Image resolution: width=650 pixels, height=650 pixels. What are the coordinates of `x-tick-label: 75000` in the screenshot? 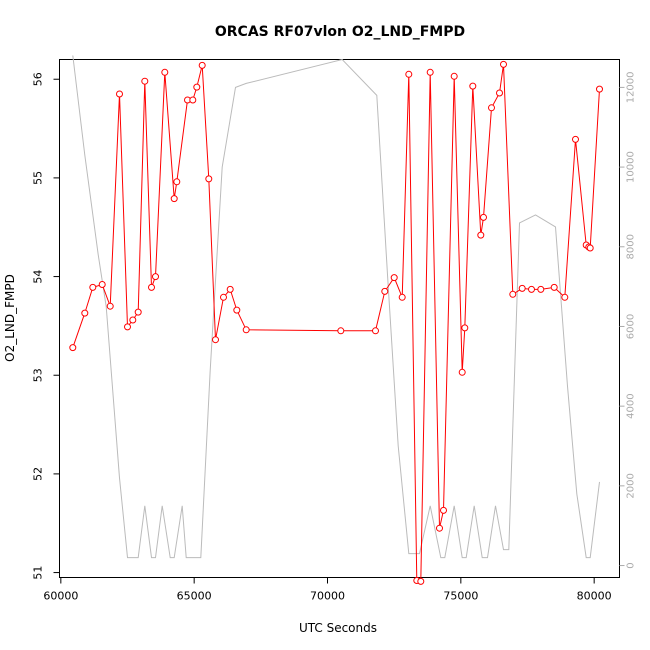 It's located at (460, 596).